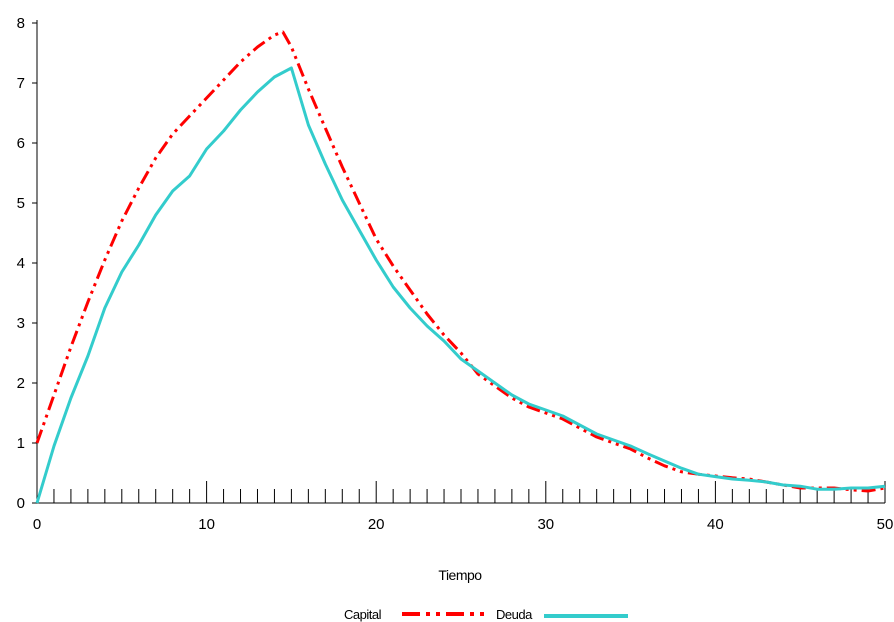 The width and height of the screenshot is (894, 622). I want to click on x-tick-label: 50, so click(885, 524).